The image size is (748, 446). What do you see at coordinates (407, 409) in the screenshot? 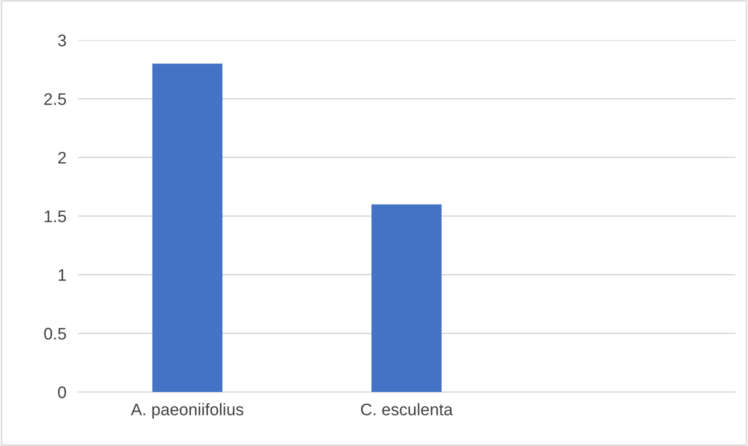
I see `x-tick-label: C. esculenta` at bounding box center [407, 409].